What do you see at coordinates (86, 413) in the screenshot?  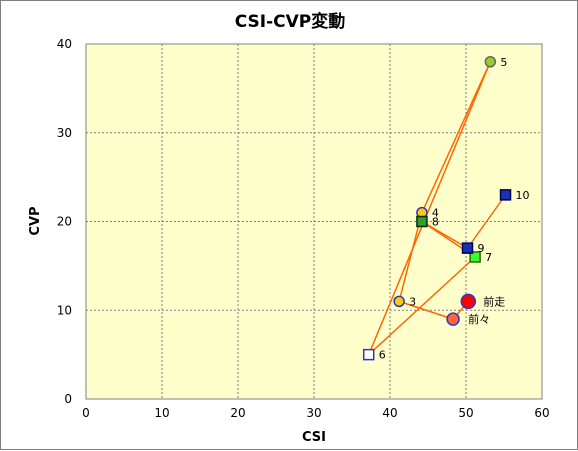 I see `x-tick-label: 0` at bounding box center [86, 413].